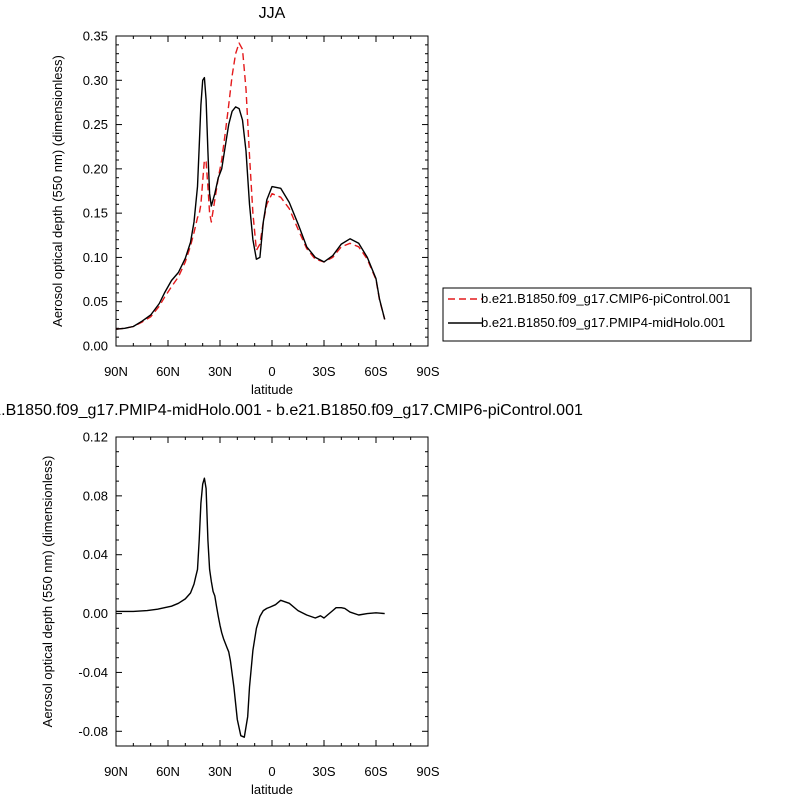 The image size is (800, 800). Describe the element at coordinates (250, 203) in the screenshot. I see `series-line-midholo` at that location.